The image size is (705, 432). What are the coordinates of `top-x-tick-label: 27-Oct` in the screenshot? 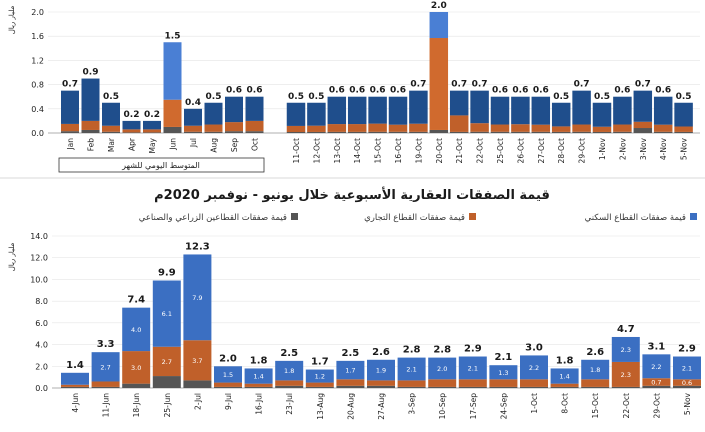 It's located at (541, 150).